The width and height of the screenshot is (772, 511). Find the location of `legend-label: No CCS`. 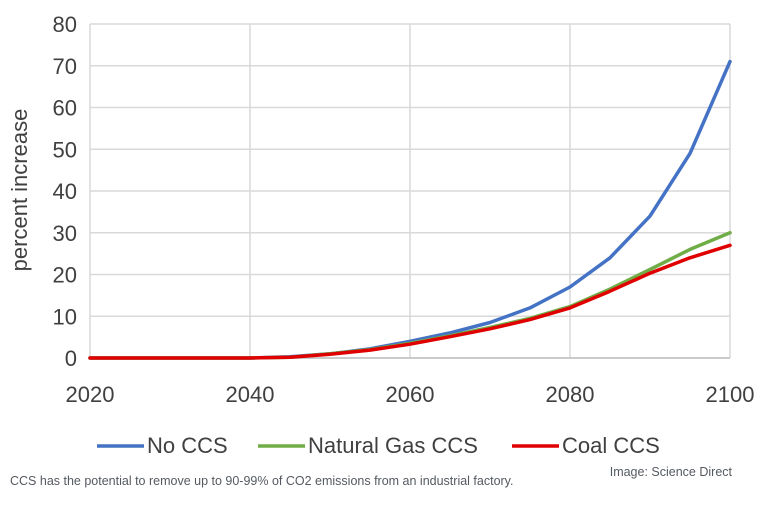

legend-label: No CCS is located at coordinates (187, 445).